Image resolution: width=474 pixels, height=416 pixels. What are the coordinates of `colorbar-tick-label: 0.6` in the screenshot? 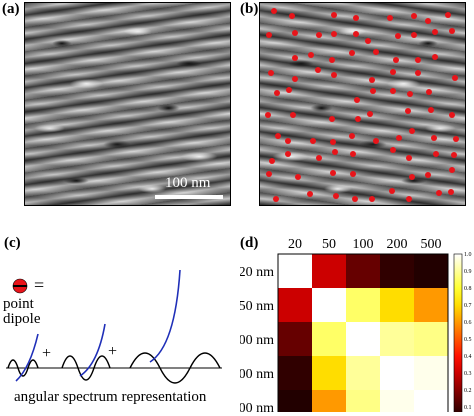 It's located at (468, 323).